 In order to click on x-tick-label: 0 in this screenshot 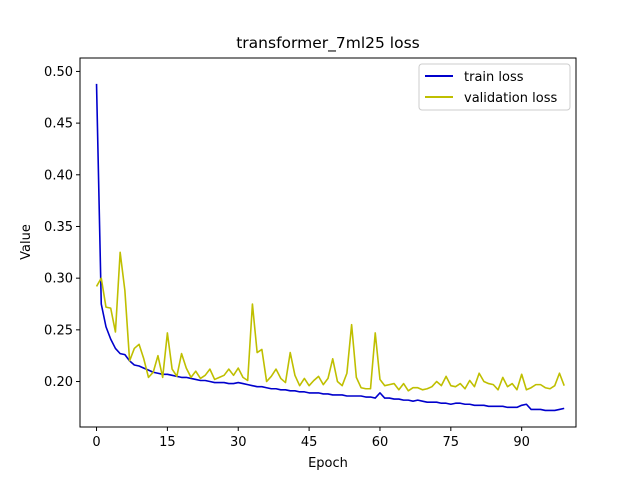, I will do `click(96, 442)`.